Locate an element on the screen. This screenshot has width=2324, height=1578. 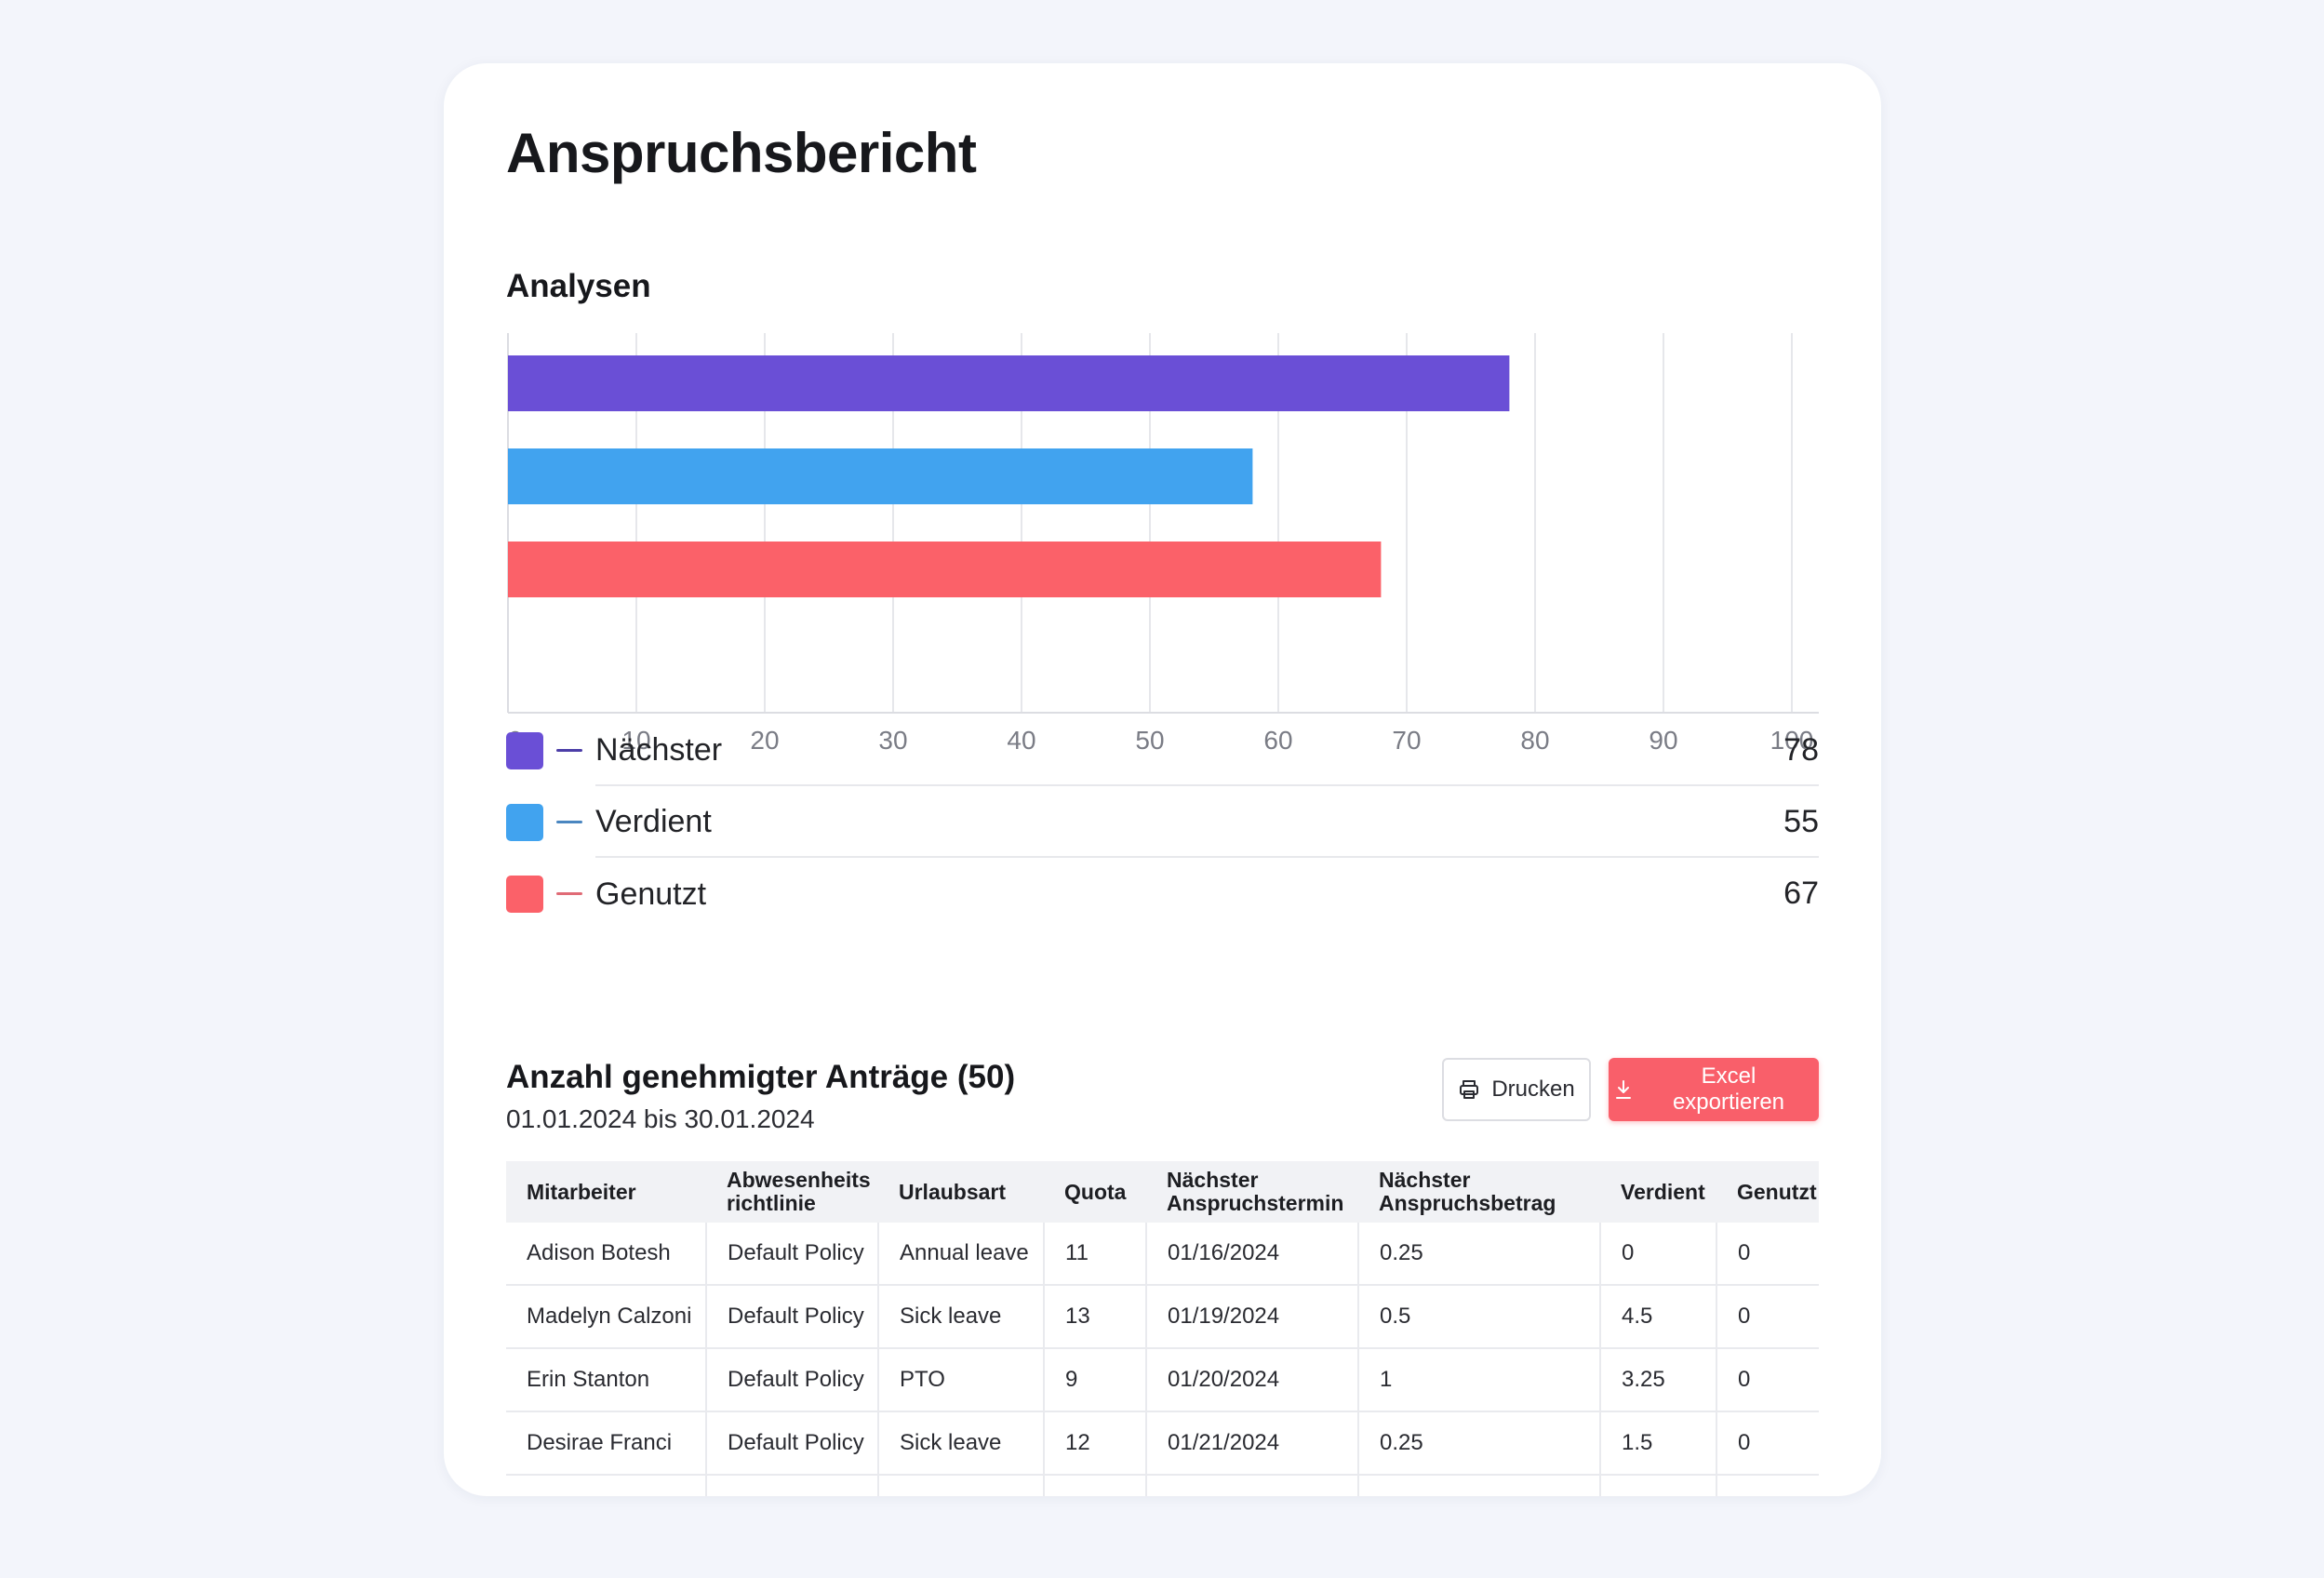
table-cell: 13 is located at coordinates (1095, 1317).